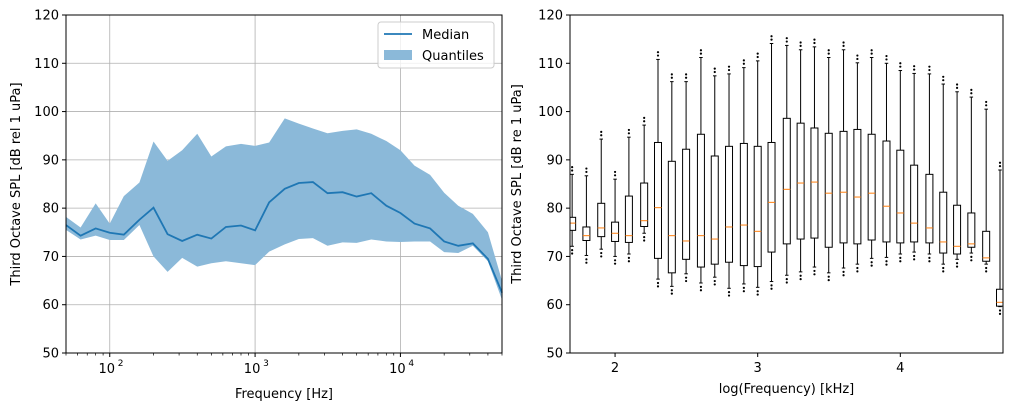 Image resolution: width=1011 pixels, height=415 pixels. I want to click on x-tick-label: 4, so click(900, 368).